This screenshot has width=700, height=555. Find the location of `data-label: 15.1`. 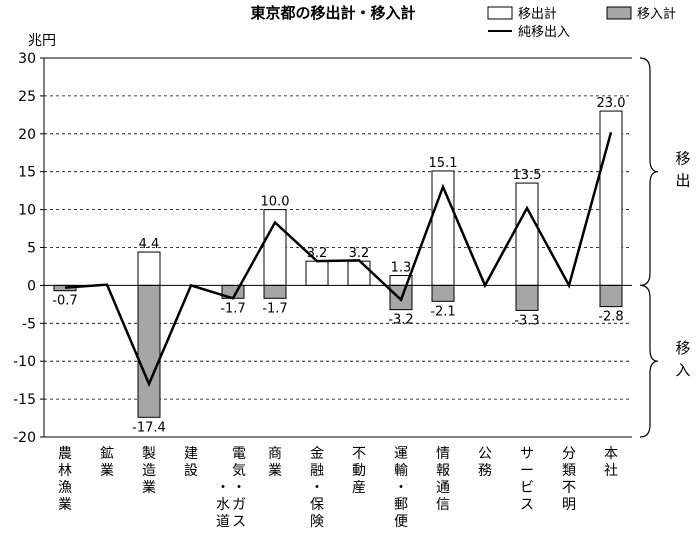

data-label: 15.1 is located at coordinates (443, 163).